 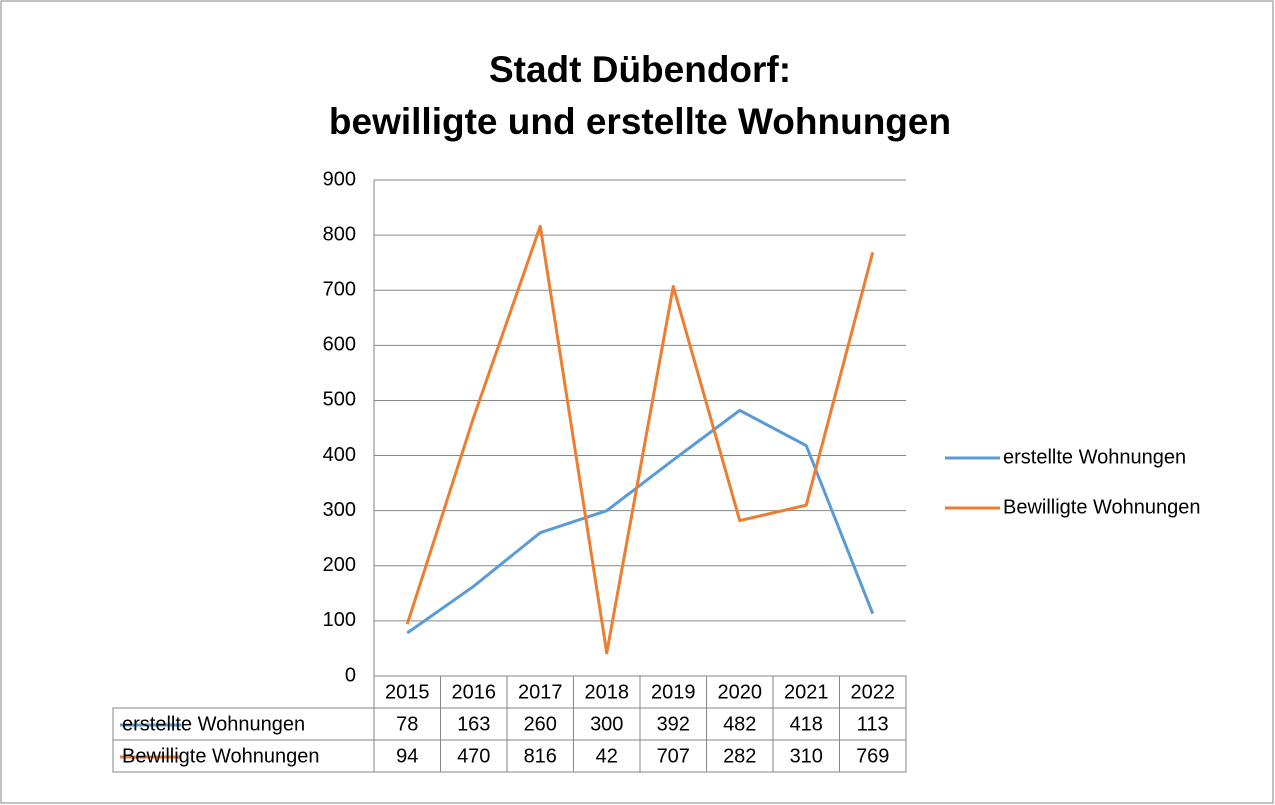 I want to click on table-cell: 260, so click(x=540, y=724).